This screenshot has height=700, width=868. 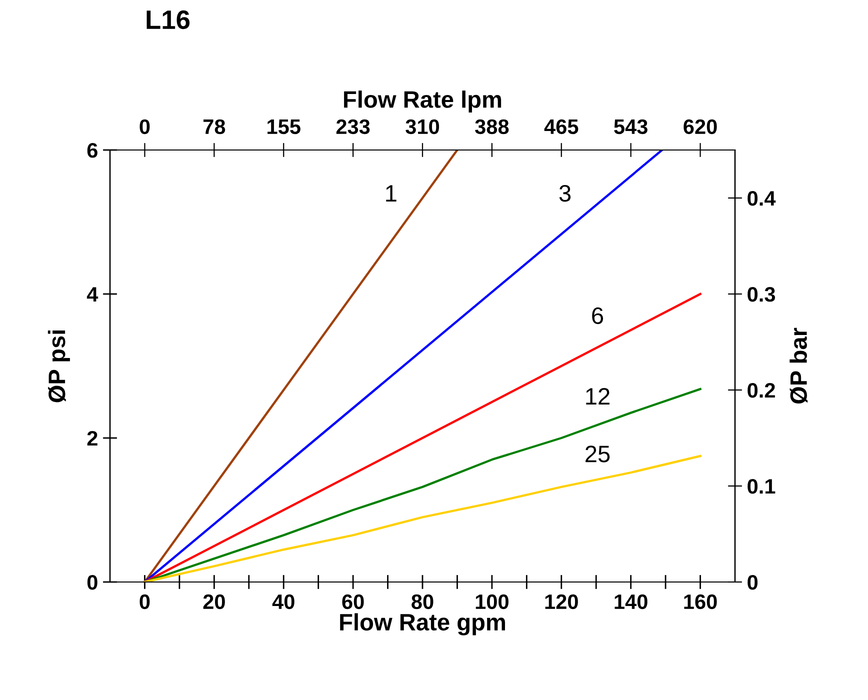 What do you see at coordinates (423, 126) in the screenshot?
I see `x2-tick-label: 310` at bounding box center [423, 126].